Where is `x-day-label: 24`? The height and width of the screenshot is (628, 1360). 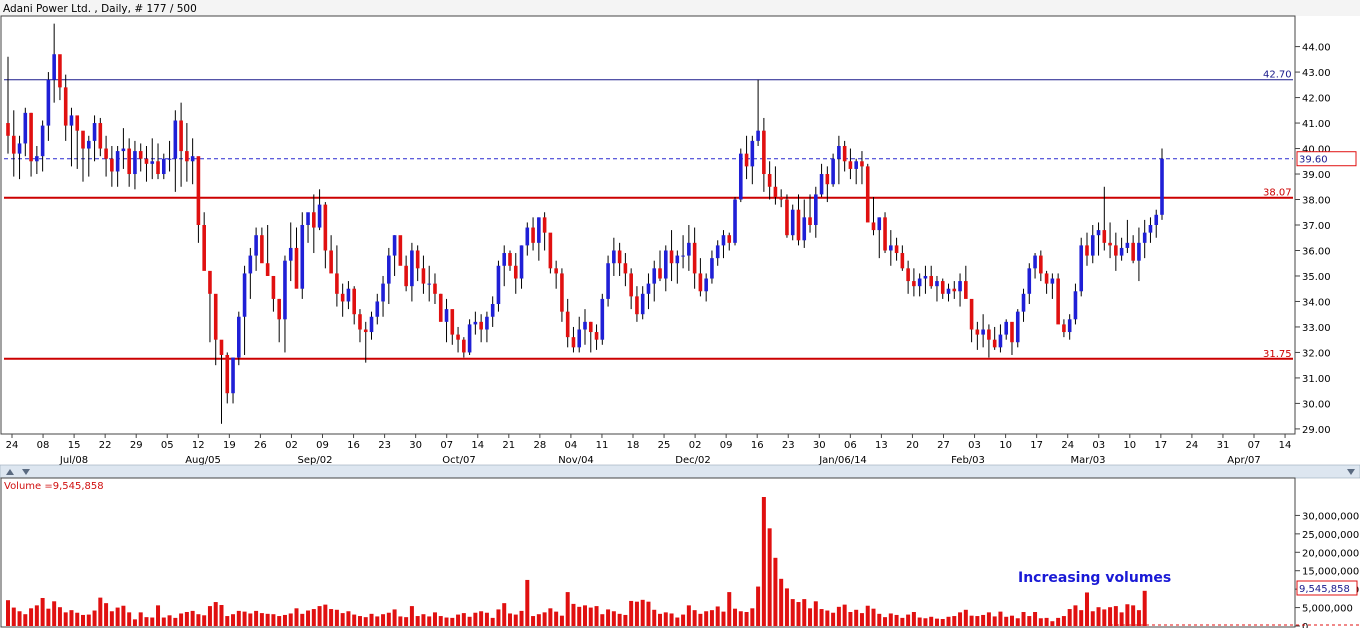
x-day-label: 24 is located at coordinates (1192, 445).